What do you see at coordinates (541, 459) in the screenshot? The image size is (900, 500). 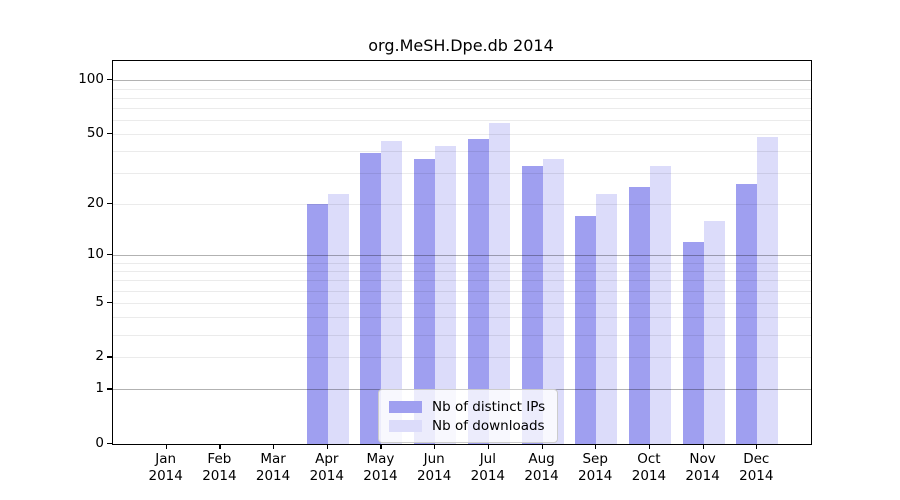 I see `month-name: Aug` at bounding box center [541, 459].